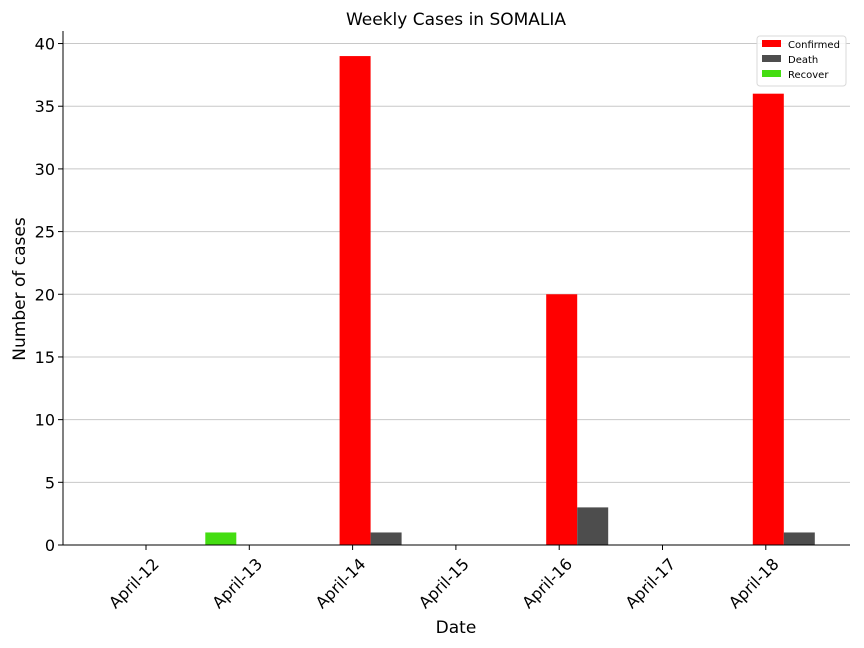 The width and height of the screenshot is (864, 648). What do you see at coordinates (45, 357) in the screenshot?
I see `y-tick-label: 15` at bounding box center [45, 357].